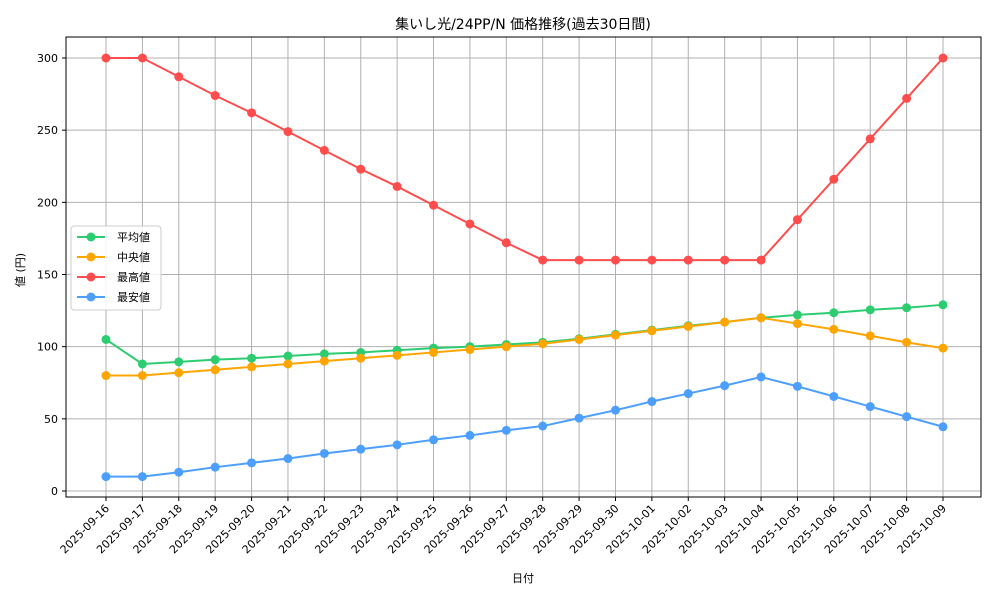 This screenshot has height=600, width=1000. Describe the element at coordinates (133, 257) in the screenshot. I see `legend-label: 中央値` at that location.